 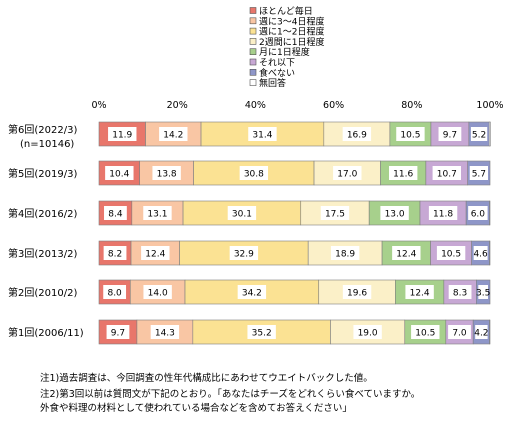 I want to click on data-label: 30.8, so click(x=254, y=175).